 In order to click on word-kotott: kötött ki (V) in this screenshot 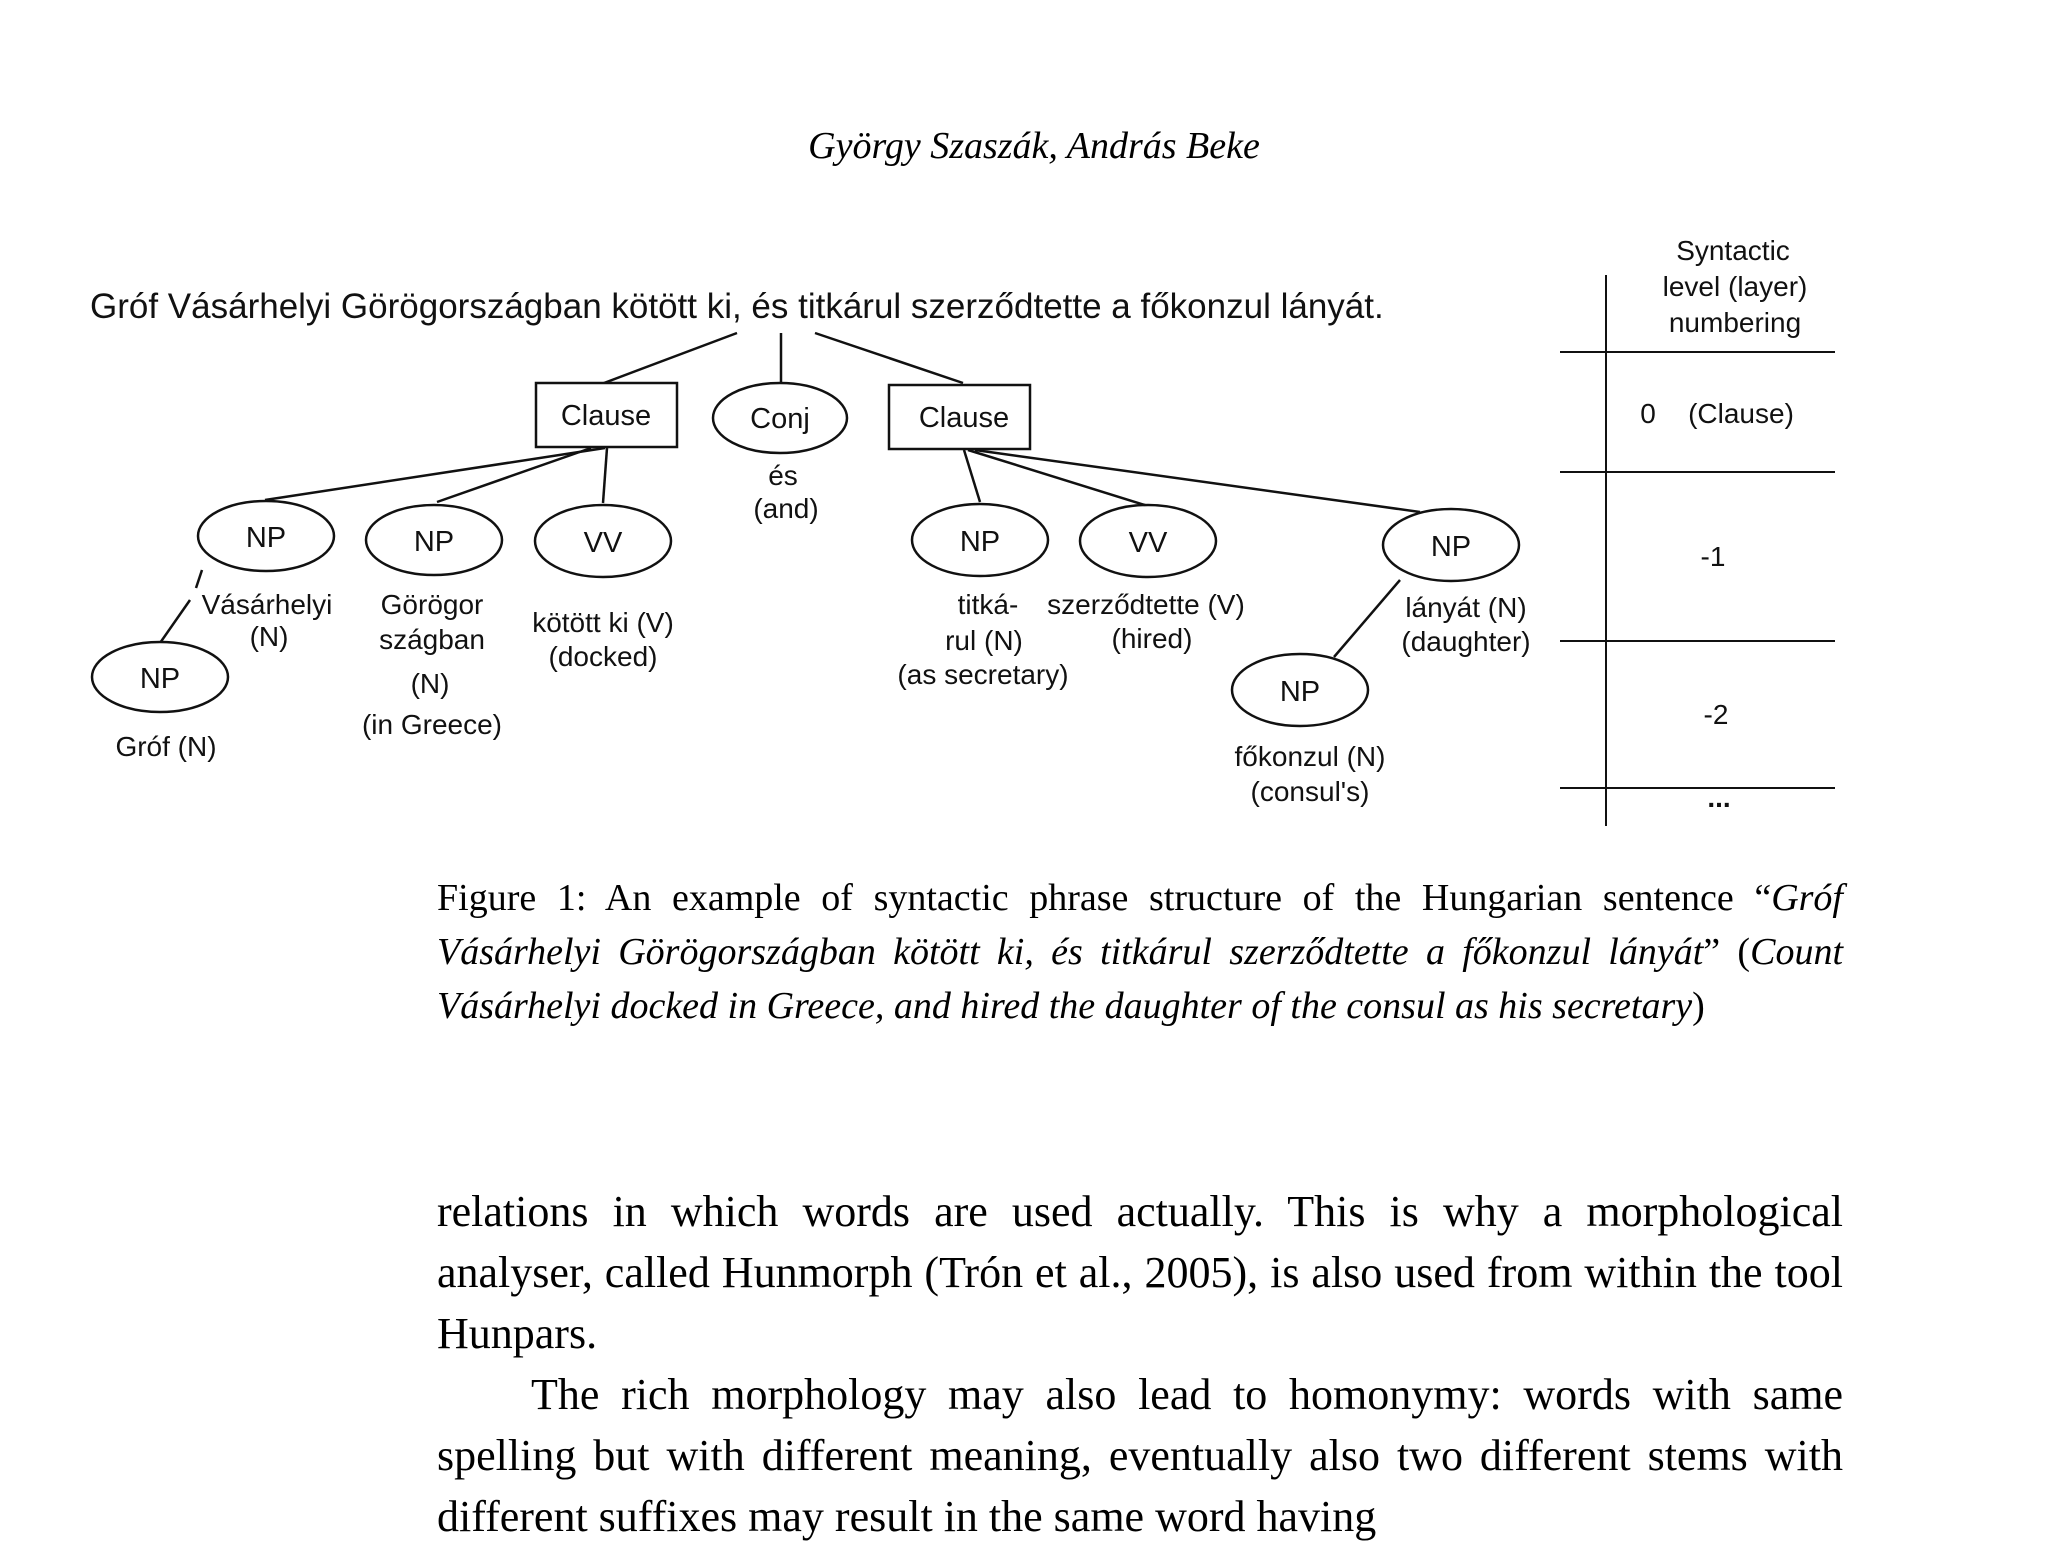, I will do `click(603, 622)`.